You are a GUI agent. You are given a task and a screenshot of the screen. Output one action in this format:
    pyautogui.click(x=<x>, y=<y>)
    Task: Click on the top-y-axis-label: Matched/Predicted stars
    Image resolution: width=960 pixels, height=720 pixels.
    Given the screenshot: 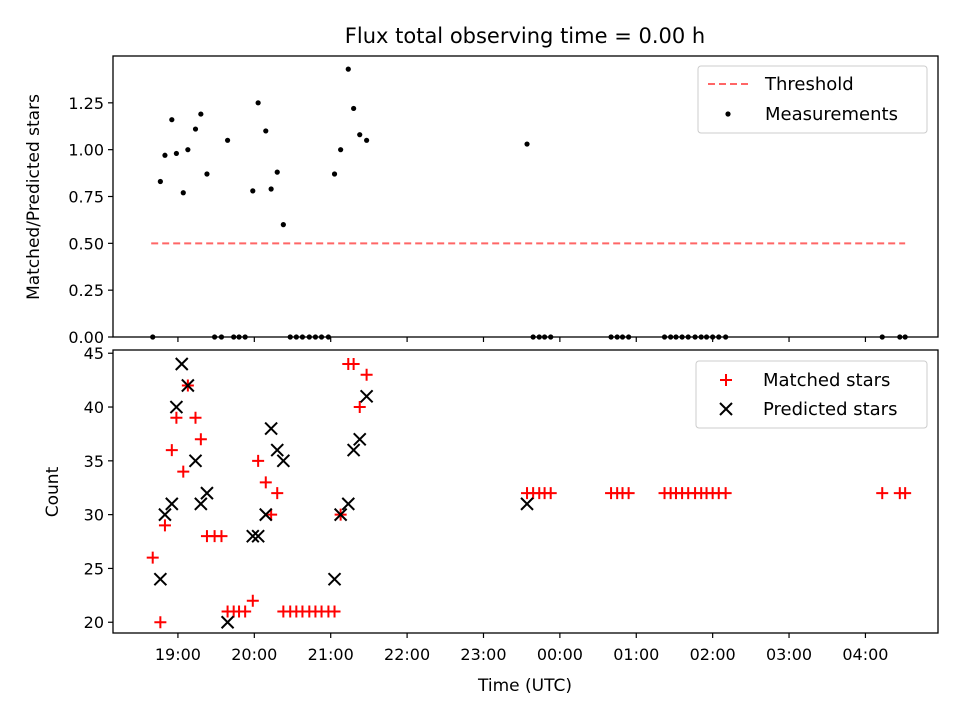 What is the action you would take?
    pyautogui.click(x=34, y=197)
    